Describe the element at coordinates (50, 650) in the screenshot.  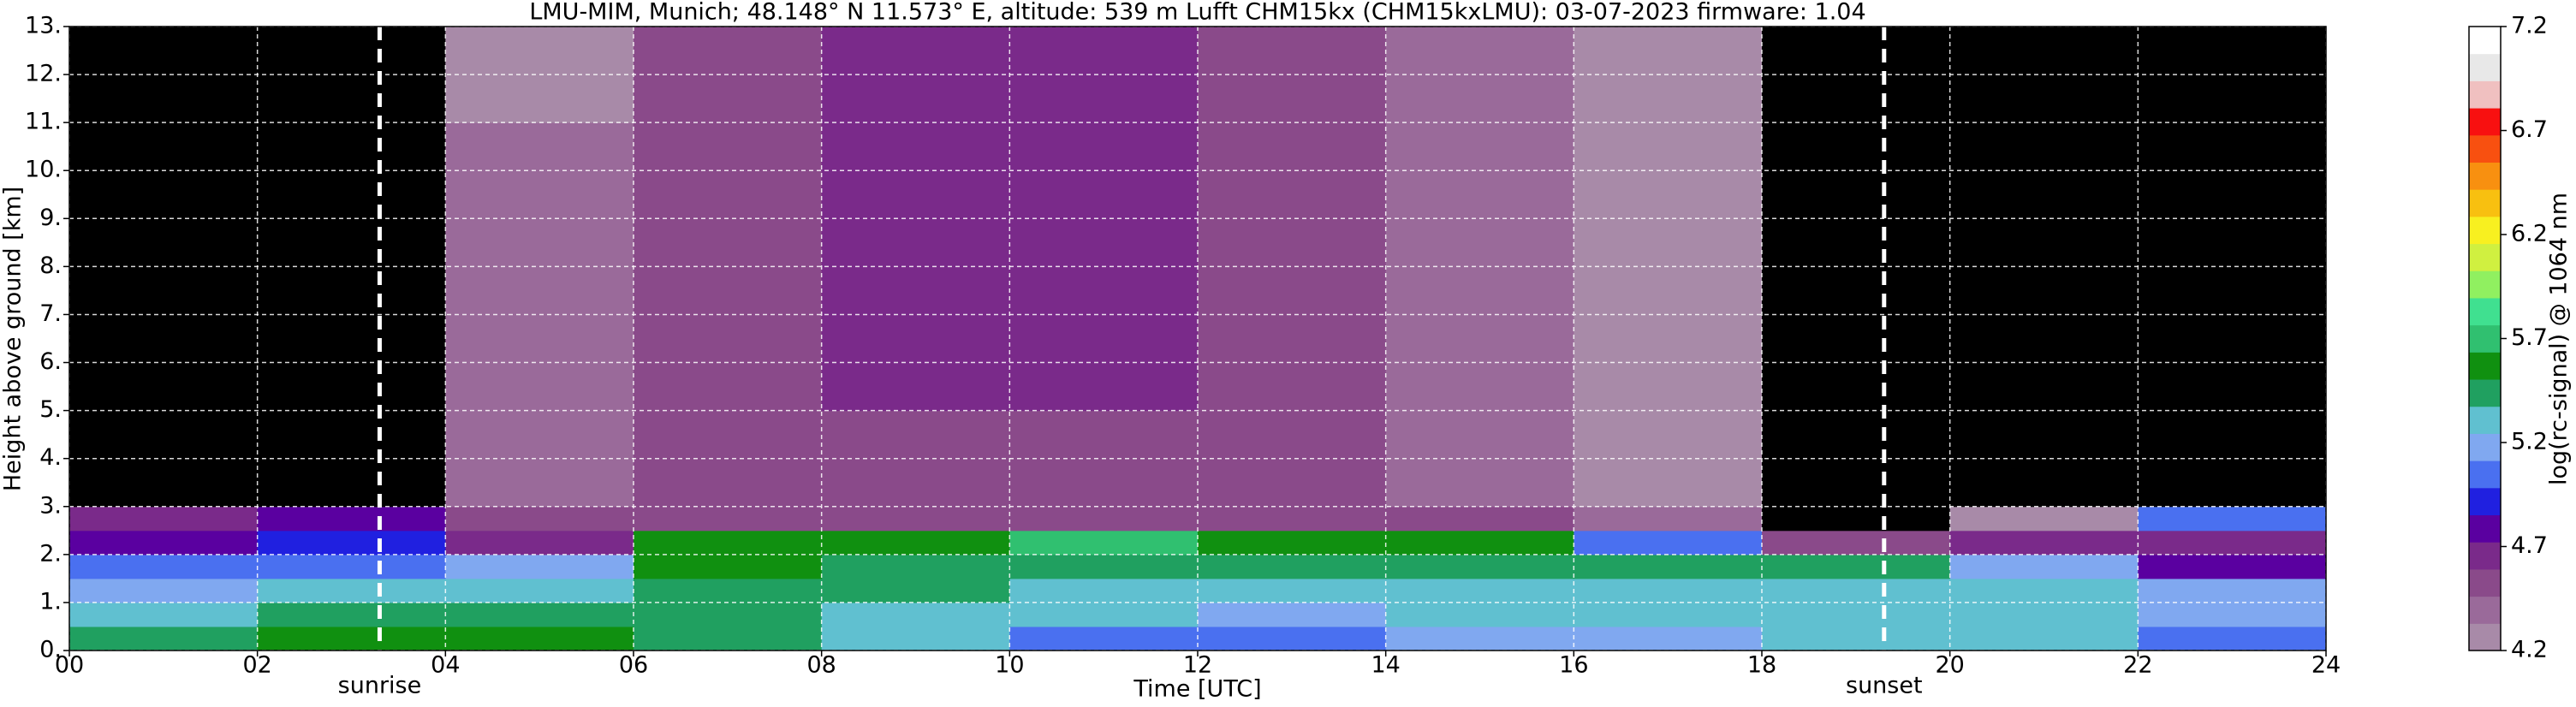
I see `y-tick-label: 0.` at that location.